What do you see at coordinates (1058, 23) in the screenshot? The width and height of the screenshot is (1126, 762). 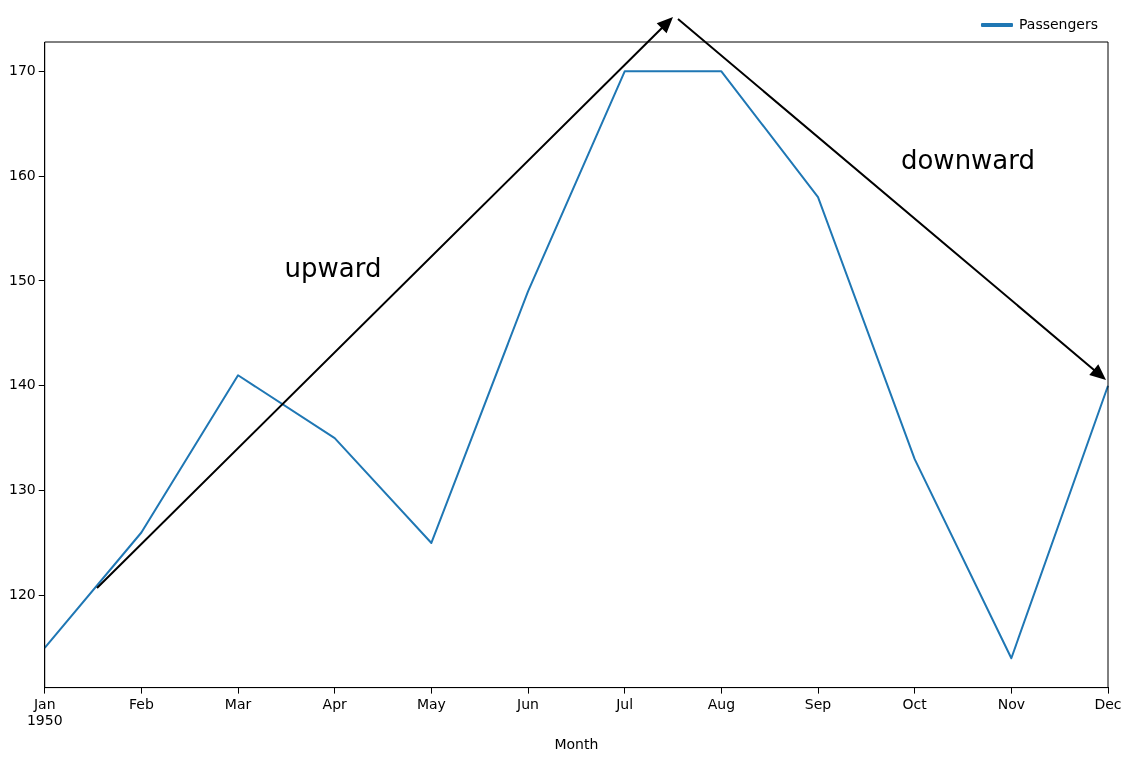 I see `legend-label: Passengers` at bounding box center [1058, 23].